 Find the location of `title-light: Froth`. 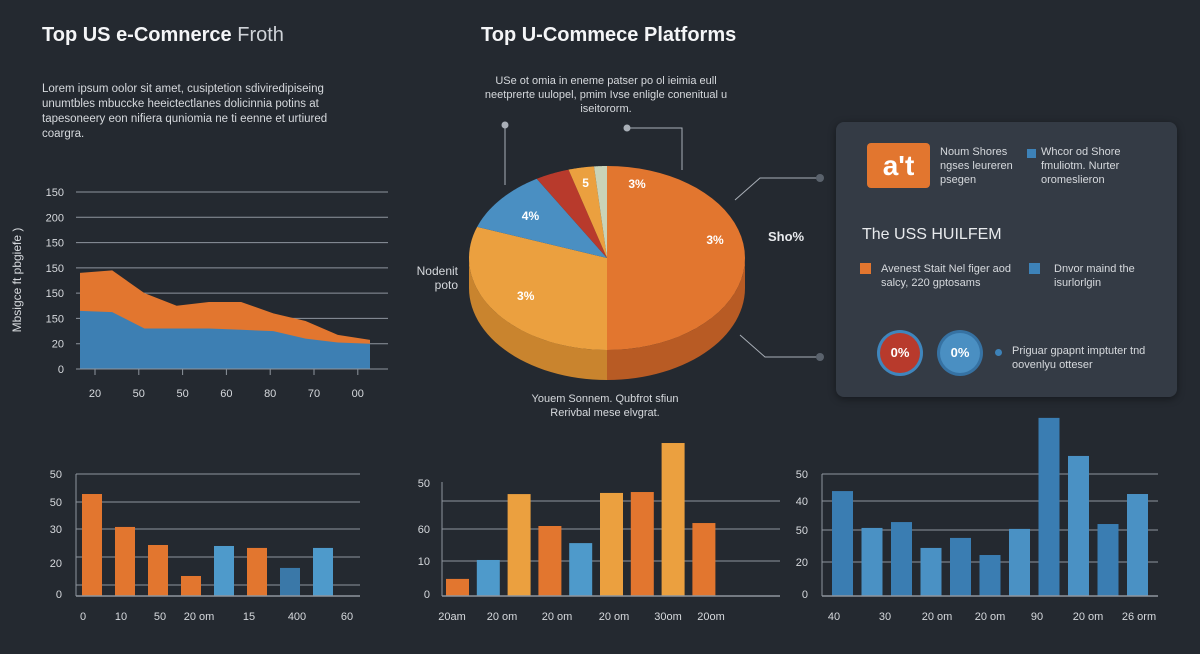

title-light: Froth is located at coordinates (260, 35).